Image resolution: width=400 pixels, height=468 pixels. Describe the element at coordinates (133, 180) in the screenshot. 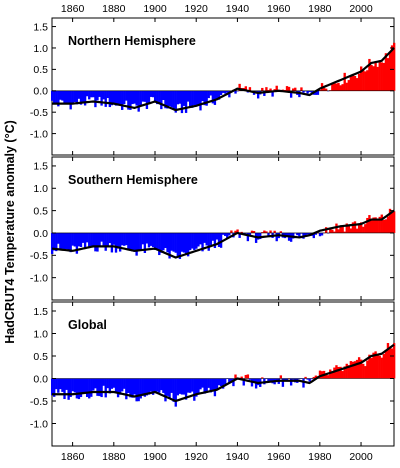

I see `panel-title: Southern Hemisphere` at that location.